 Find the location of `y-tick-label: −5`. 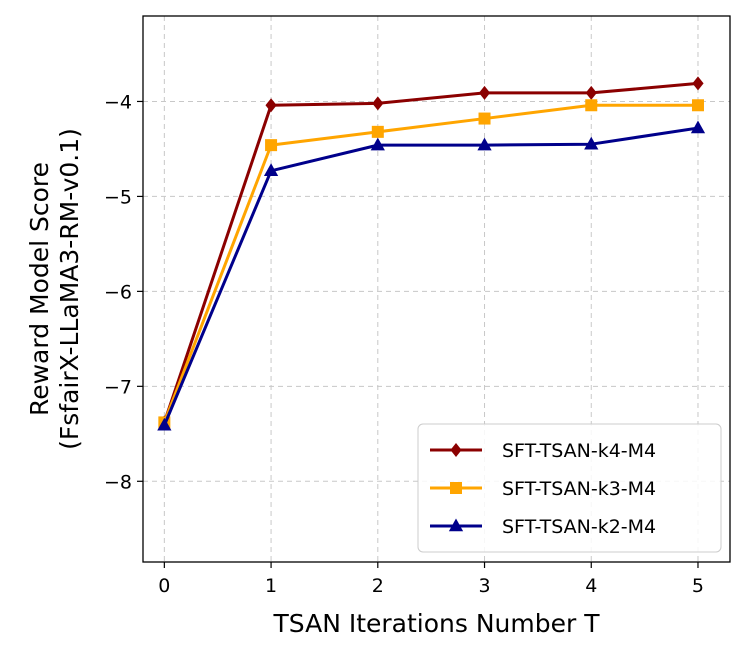

y-tick-label: −5 is located at coordinates (118, 197).